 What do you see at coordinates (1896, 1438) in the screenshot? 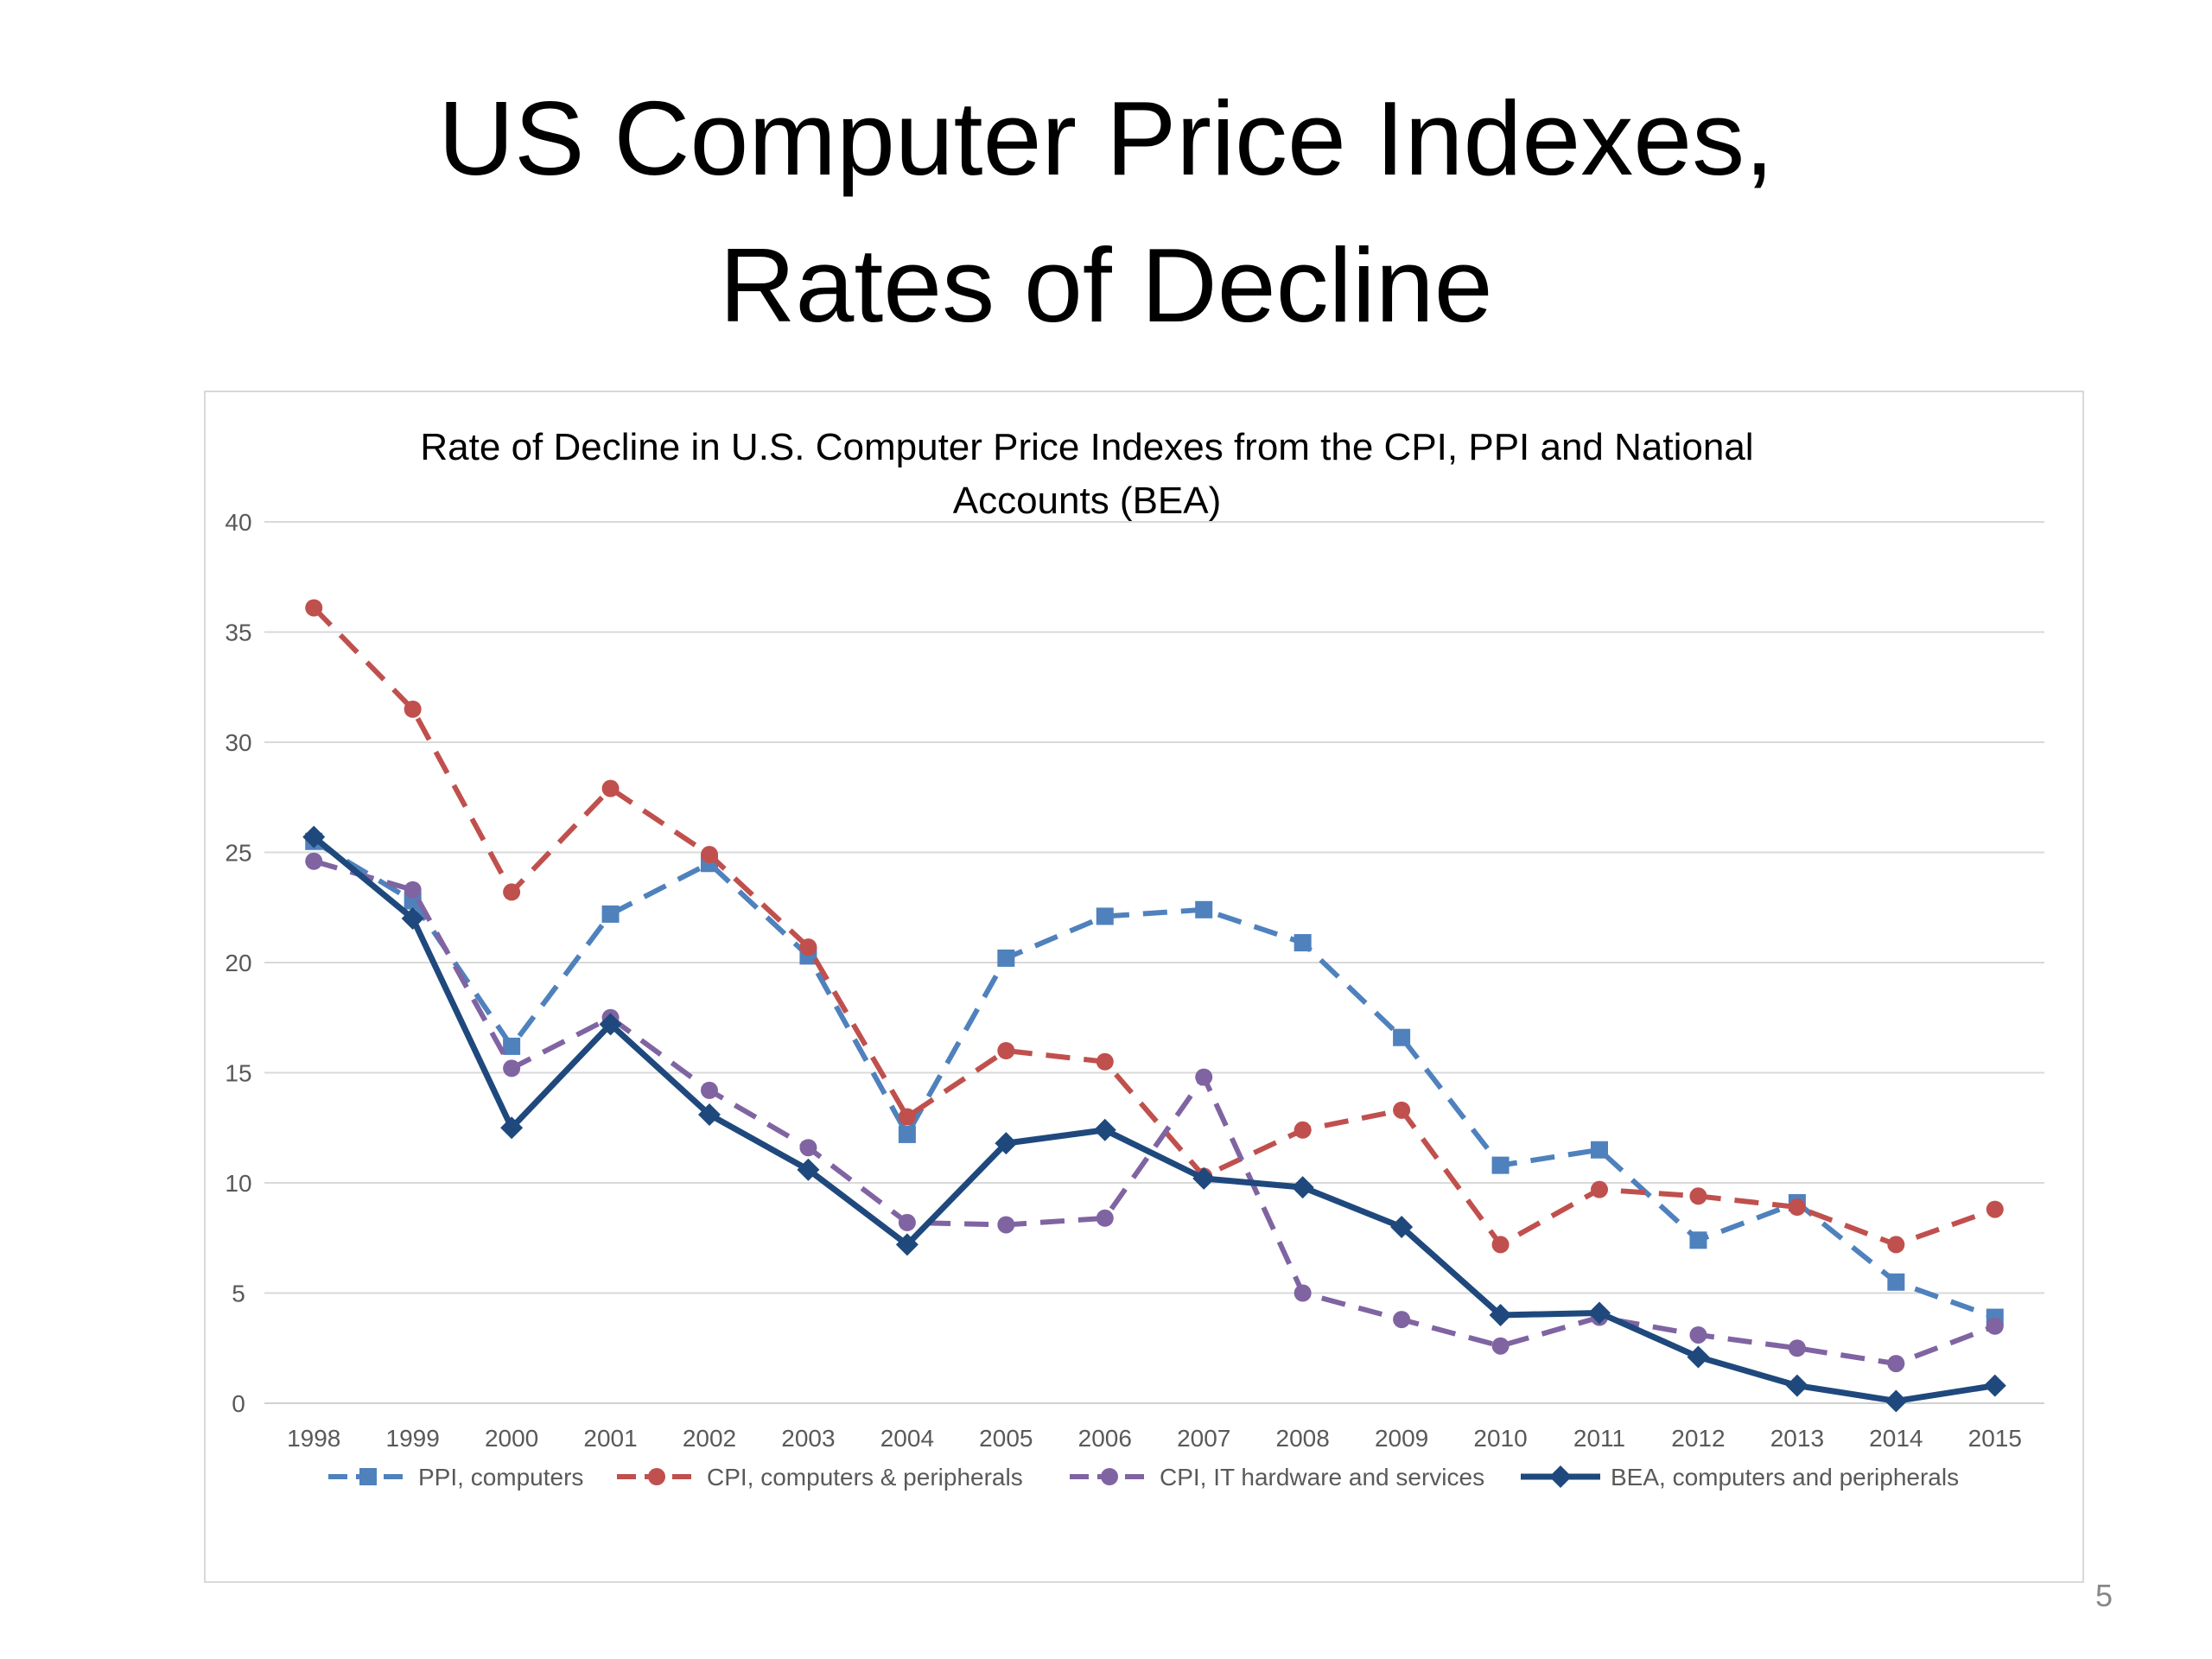
I see `x-tick-label: 2014` at bounding box center [1896, 1438].